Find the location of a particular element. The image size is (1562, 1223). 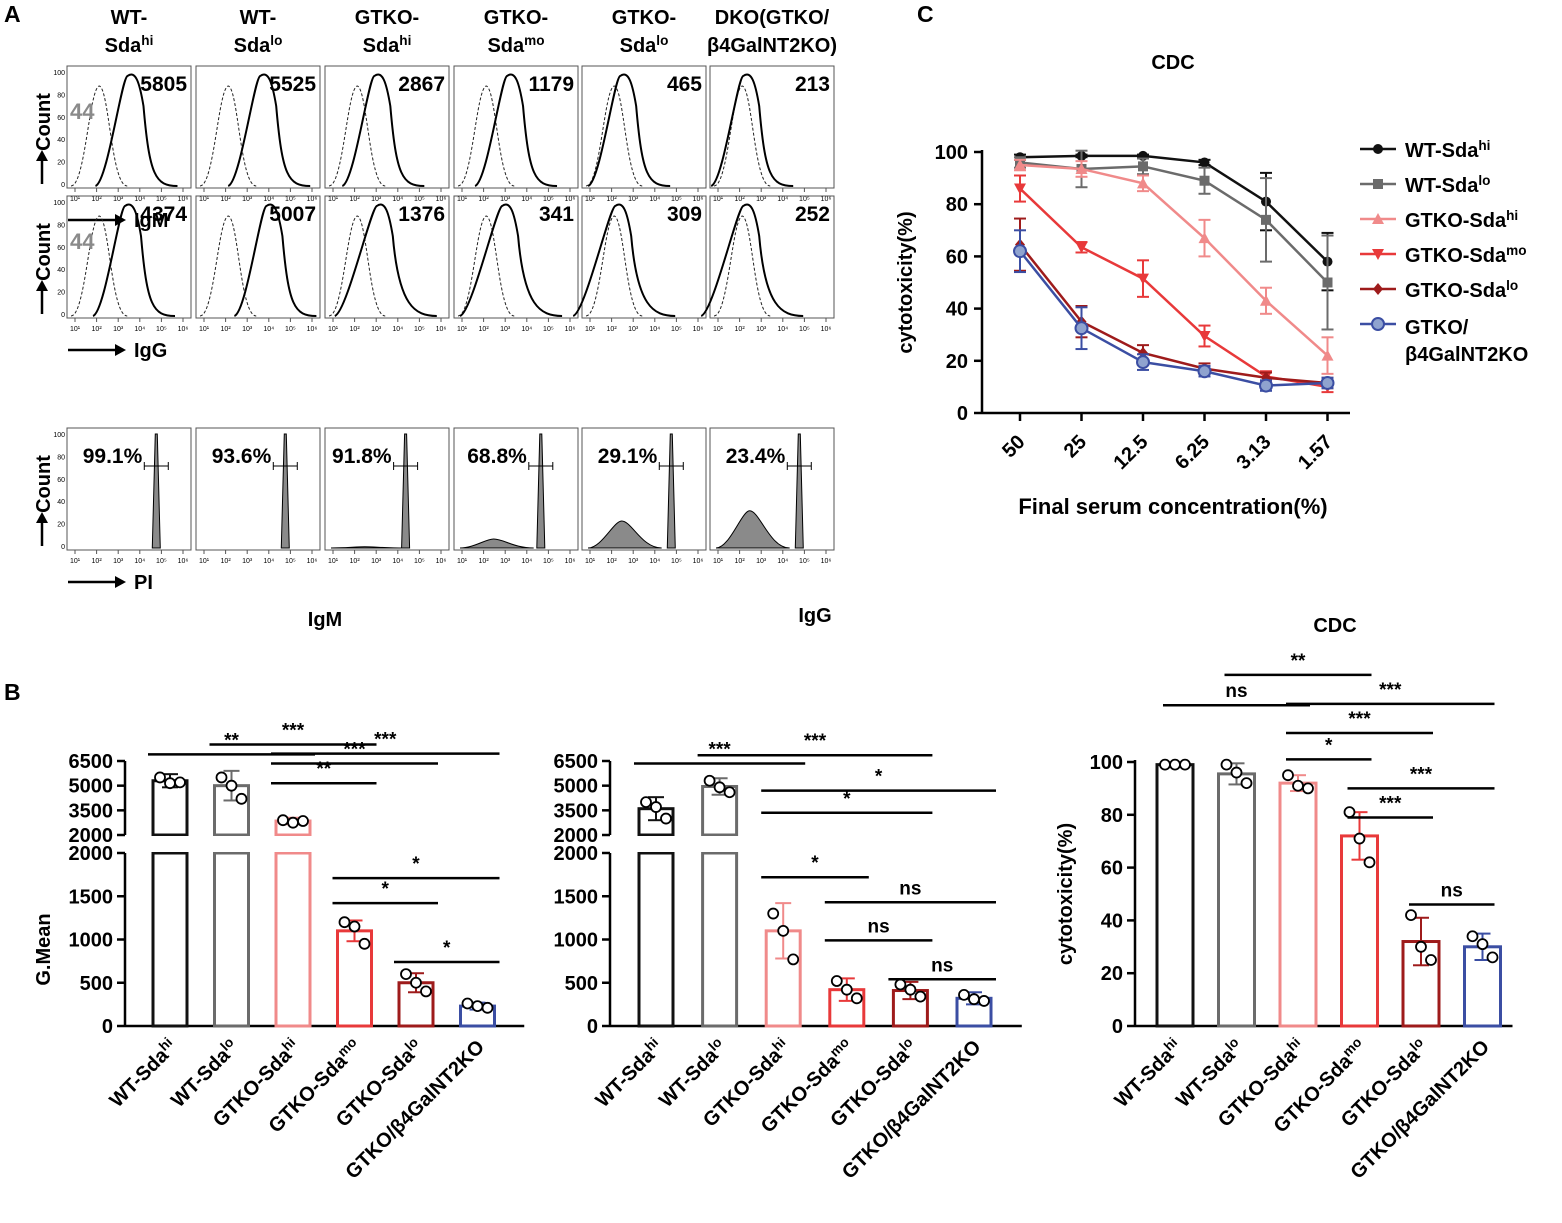

row-ylabel-group: Count is located at coordinates (44, 138).